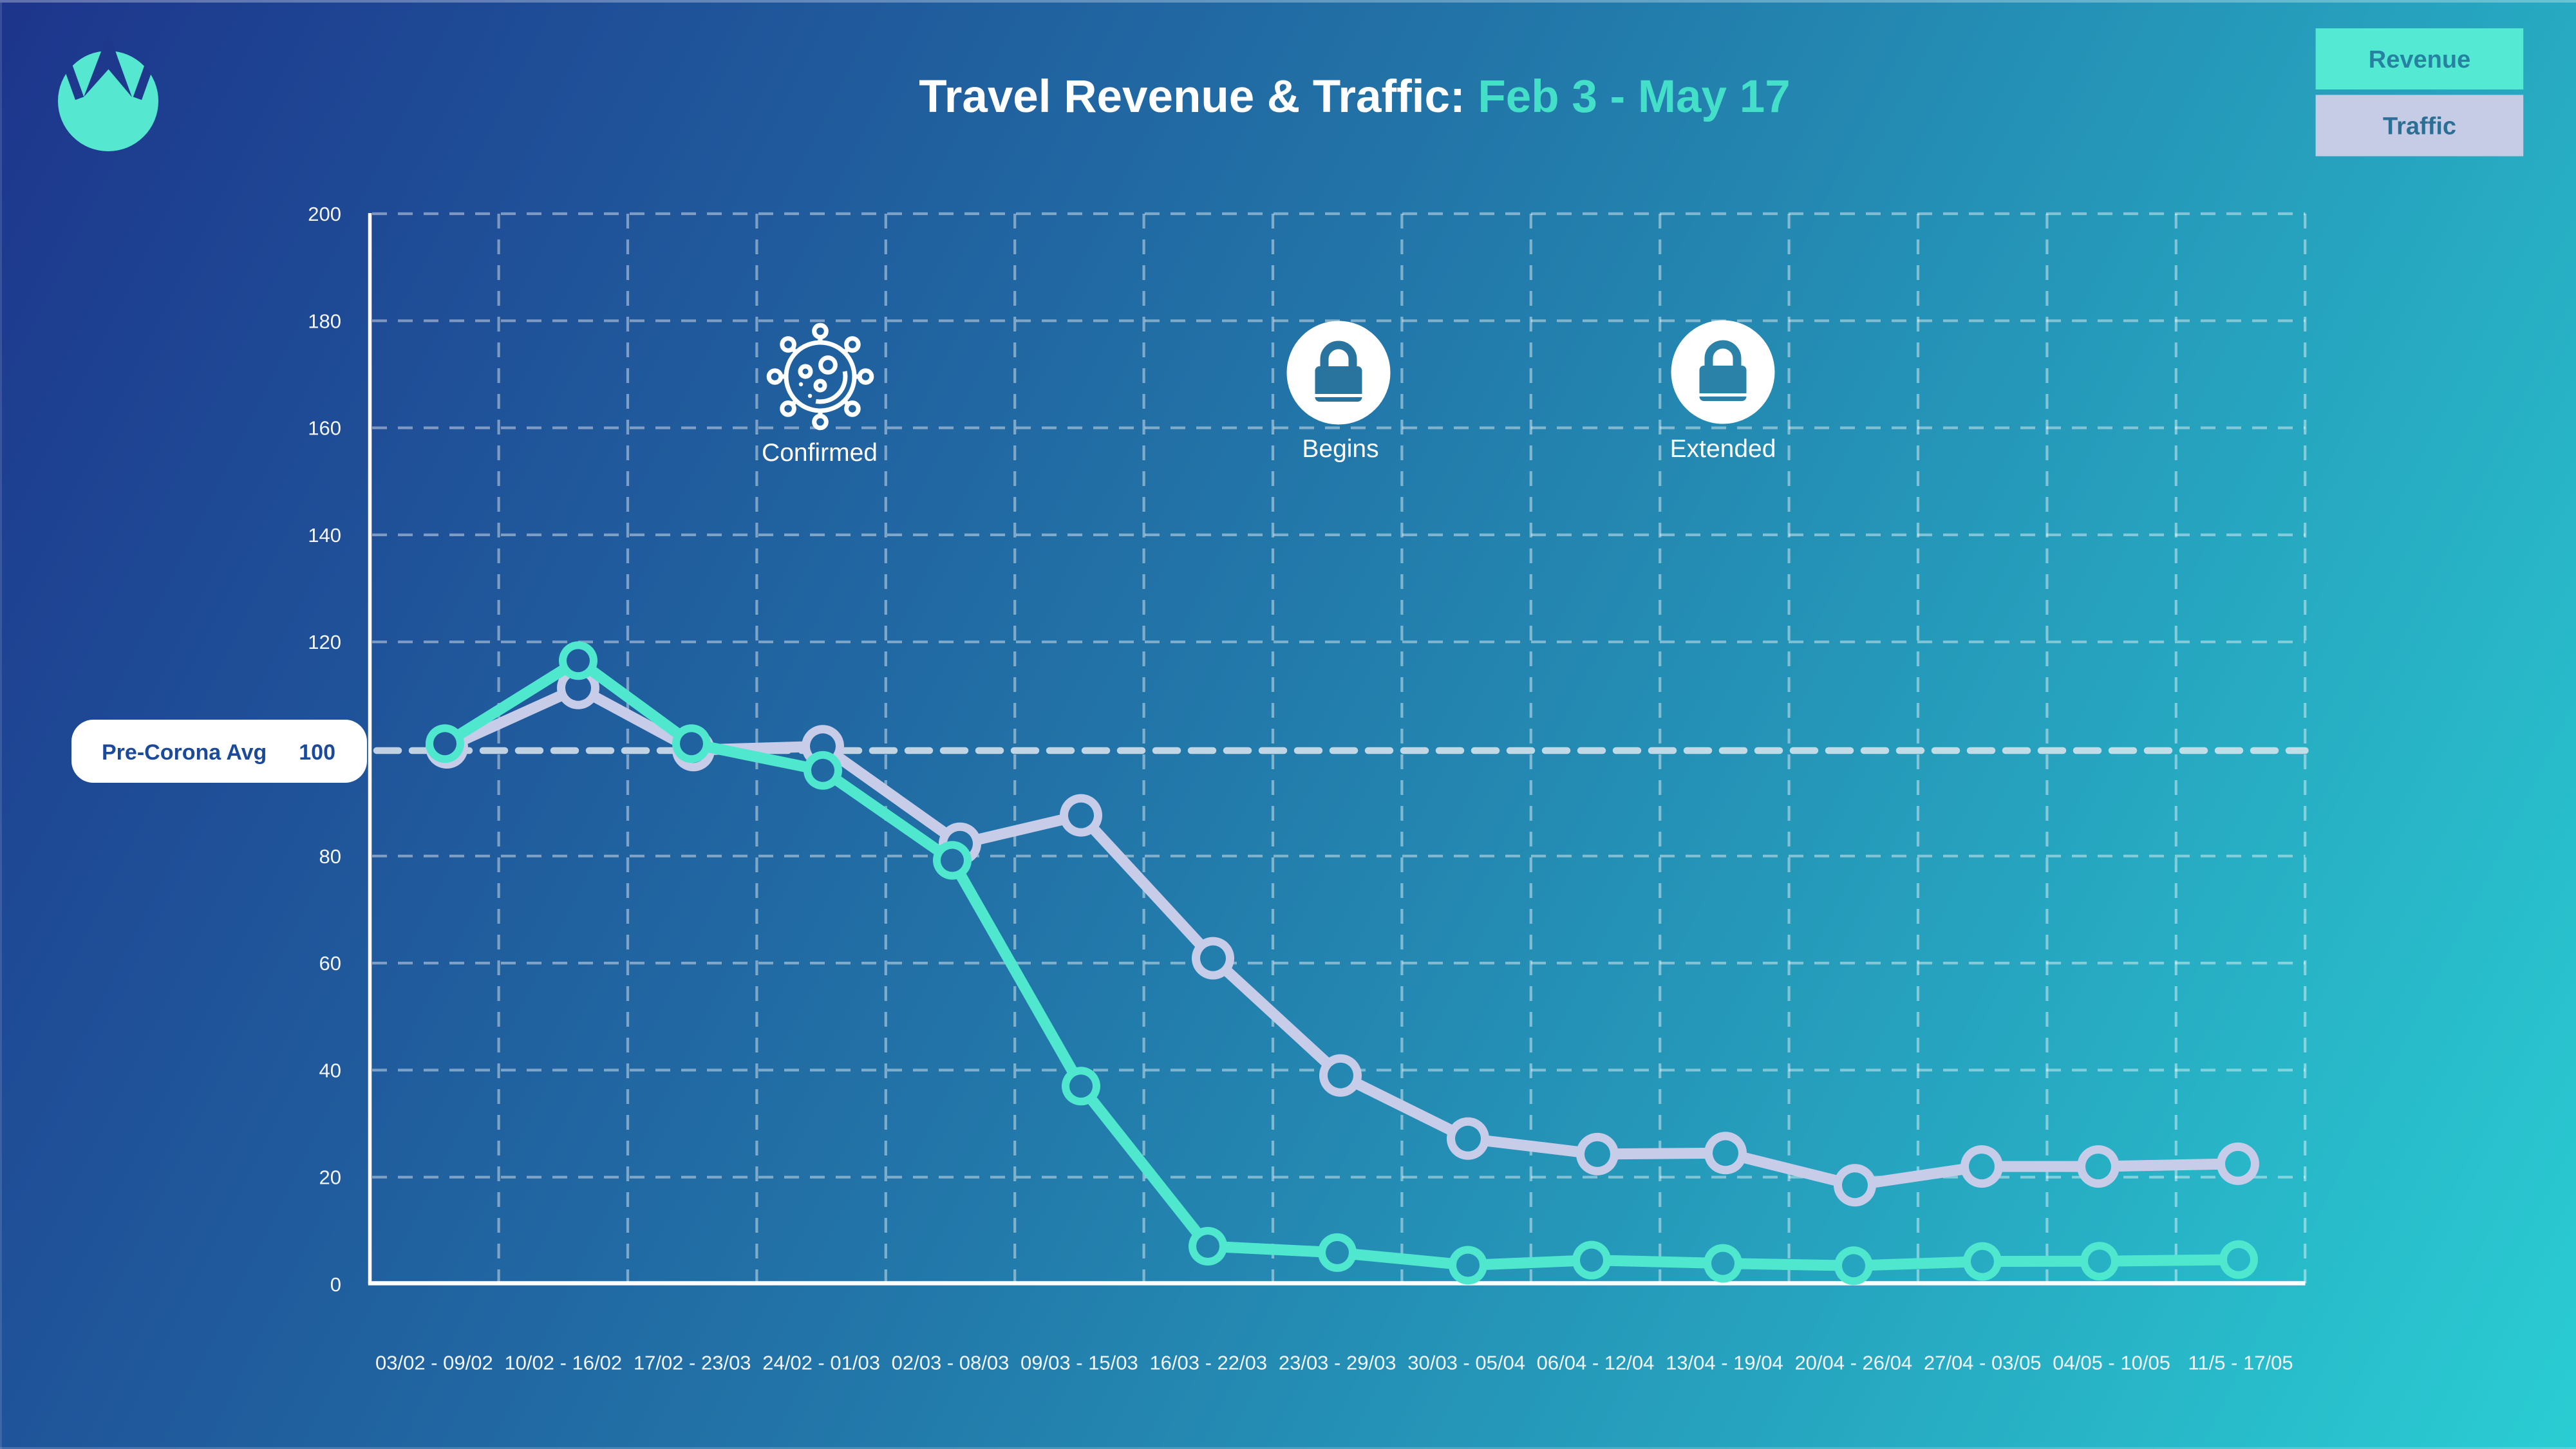 The width and height of the screenshot is (2576, 1449). What do you see at coordinates (324, 642) in the screenshot?
I see `svg-text: 120` at bounding box center [324, 642].